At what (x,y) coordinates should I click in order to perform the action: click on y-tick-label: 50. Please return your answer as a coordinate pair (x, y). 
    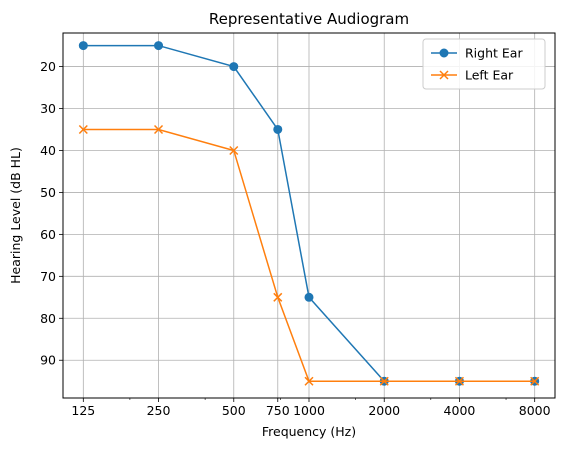
    Looking at the image, I should click on (48, 192).